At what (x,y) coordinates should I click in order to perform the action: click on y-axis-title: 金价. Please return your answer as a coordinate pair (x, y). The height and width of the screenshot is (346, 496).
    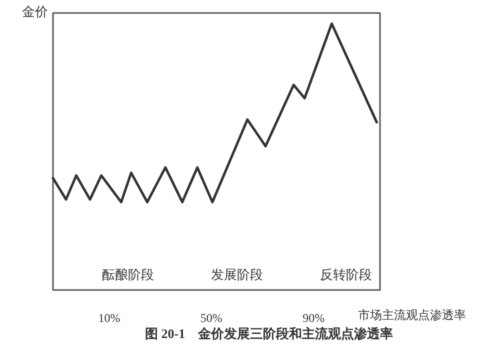
    Looking at the image, I should click on (35, 11).